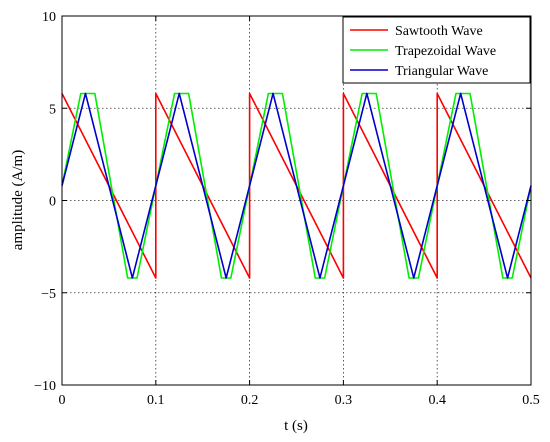  Describe the element at coordinates (439, 31) in the screenshot. I see `legend-label-sawtooth-wave: Sawtooth Wave` at that location.